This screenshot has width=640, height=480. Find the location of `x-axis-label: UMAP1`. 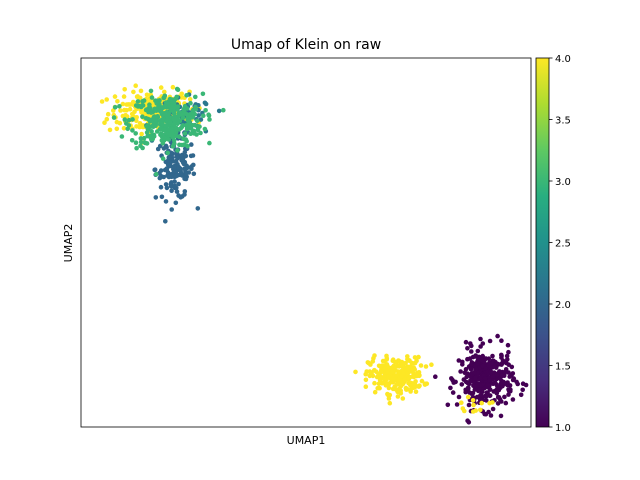

x-axis-label: UMAP1 is located at coordinates (306, 440).